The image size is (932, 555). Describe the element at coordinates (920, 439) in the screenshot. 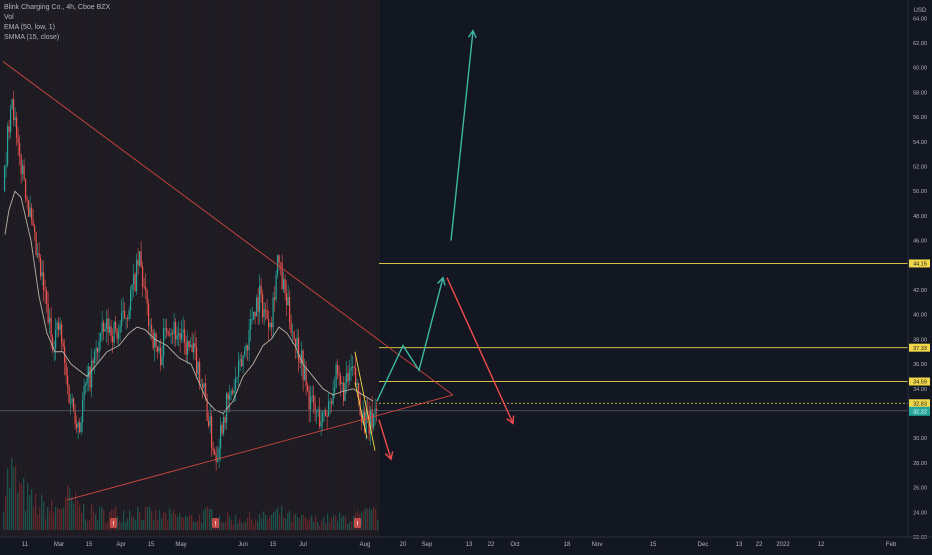

I see `price-tick-label: 30.00` at that location.